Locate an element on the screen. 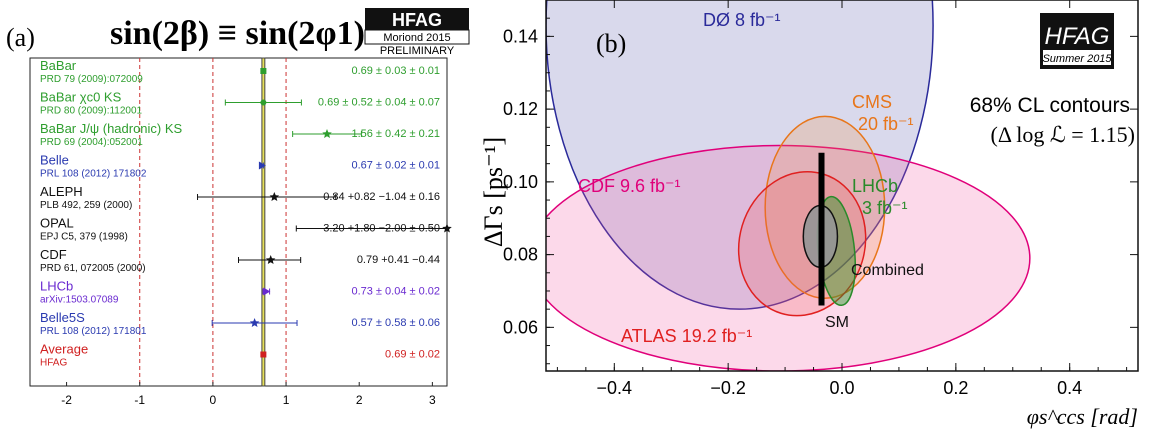  label-lhcb-2: 3 fb⁻¹ is located at coordinates (885, 208).